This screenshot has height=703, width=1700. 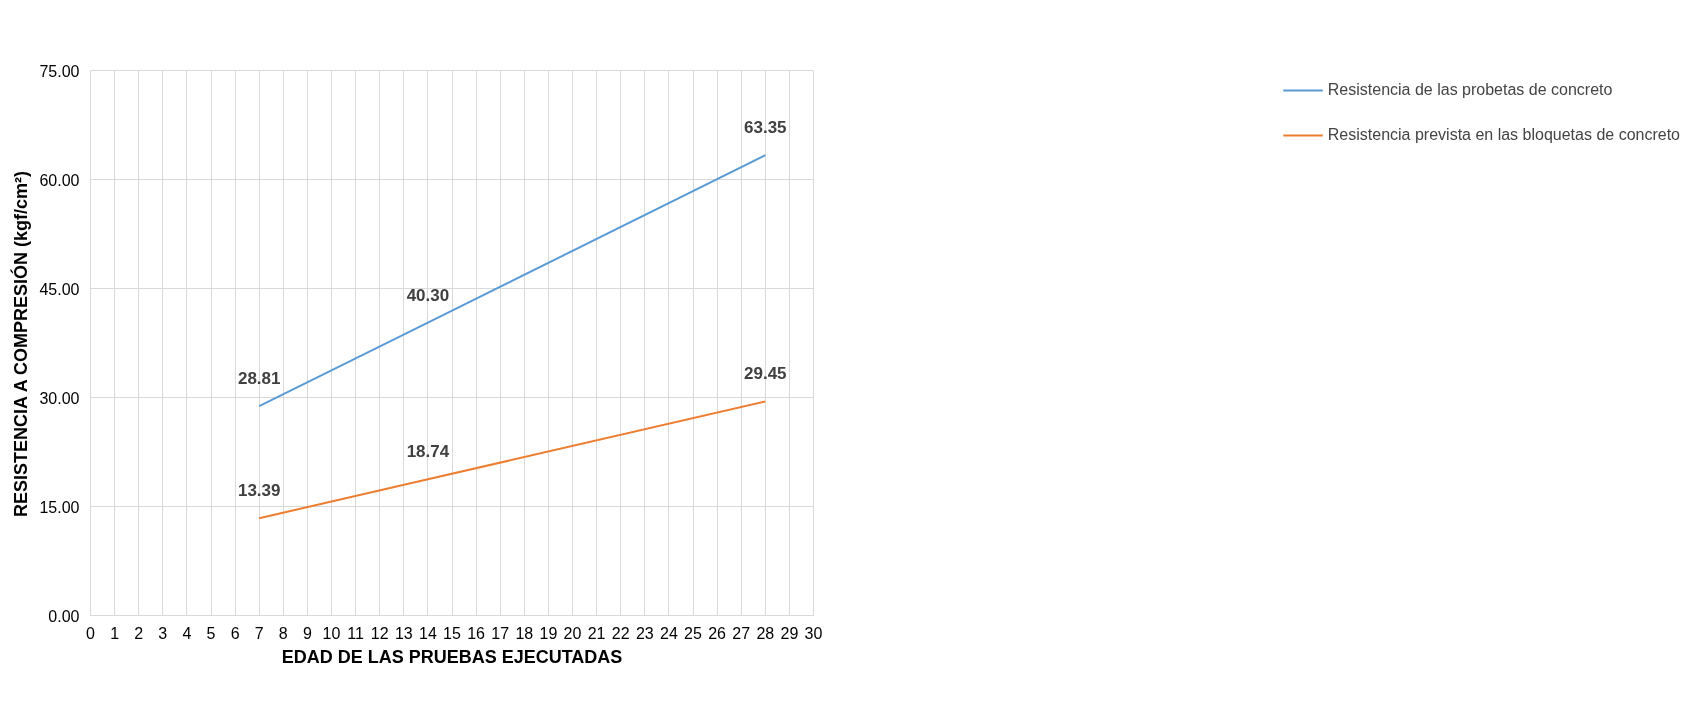 What do you see at coordinates (59, 289) in the screenshot?
I see `y-tick-label: 45.00` at bounding box center [59, 289].